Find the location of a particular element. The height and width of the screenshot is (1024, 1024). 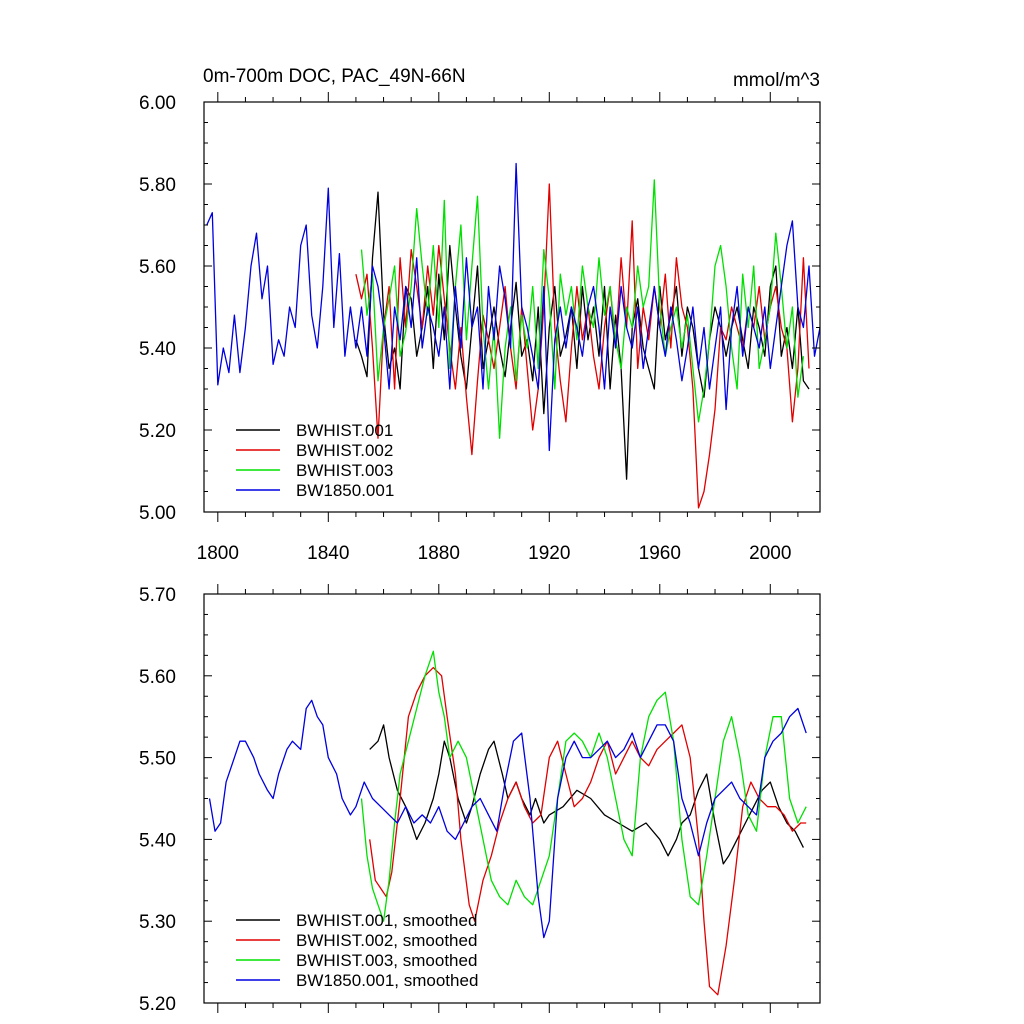

series-line-bw1850-001-smoothed is located at coordinates (507, 819).